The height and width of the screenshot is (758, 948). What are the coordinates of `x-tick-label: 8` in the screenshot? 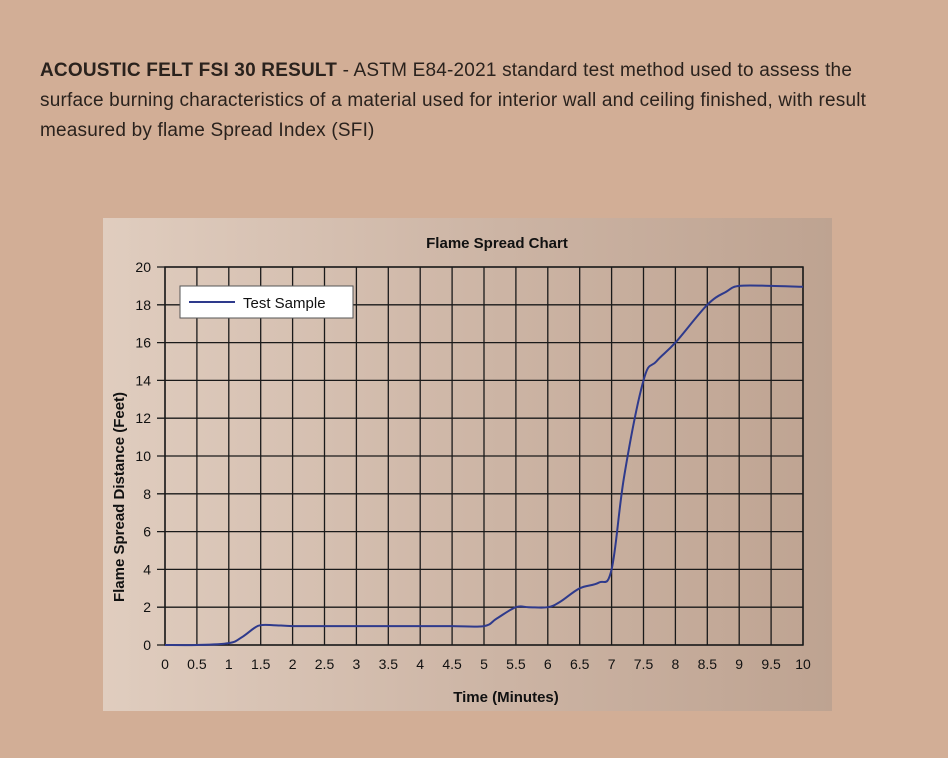 It's located at (676, 664).